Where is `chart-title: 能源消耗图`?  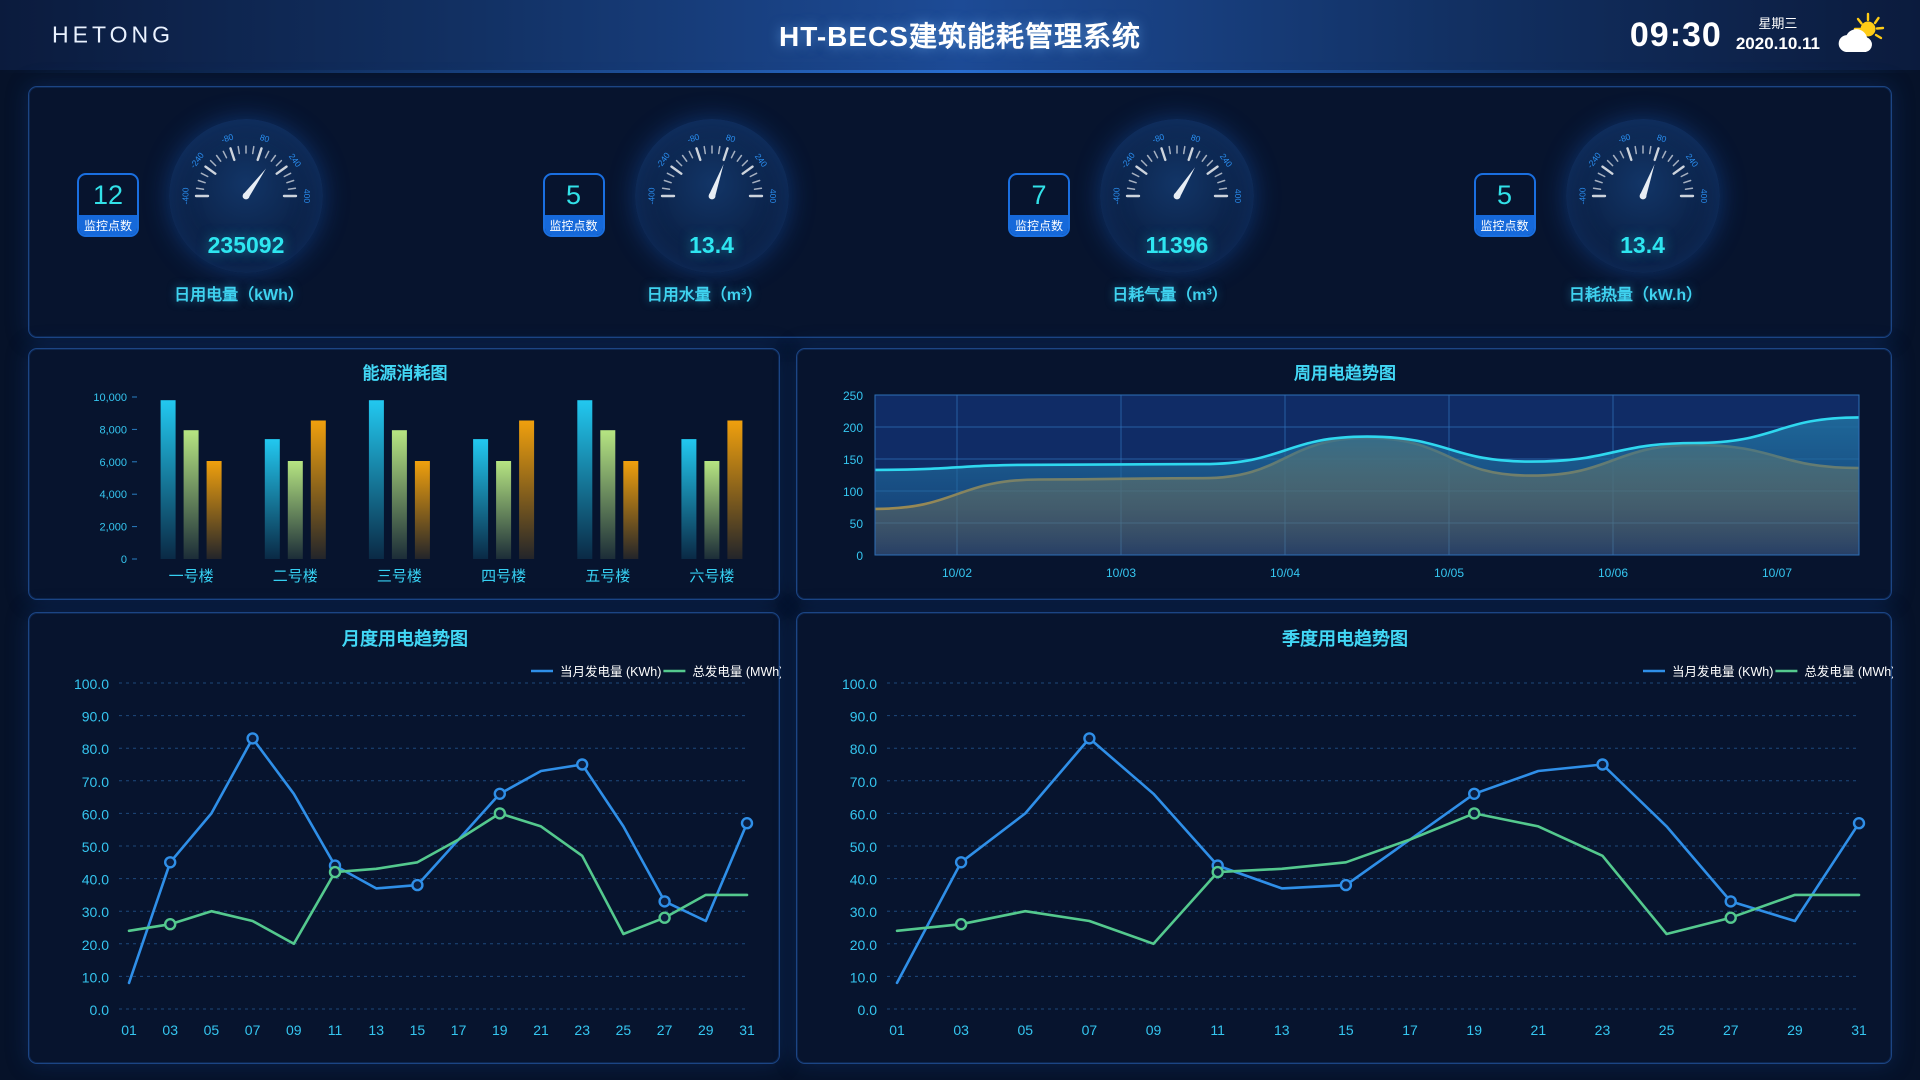
chart-title: 能源消耗图 is located at coordinates (405, 373).